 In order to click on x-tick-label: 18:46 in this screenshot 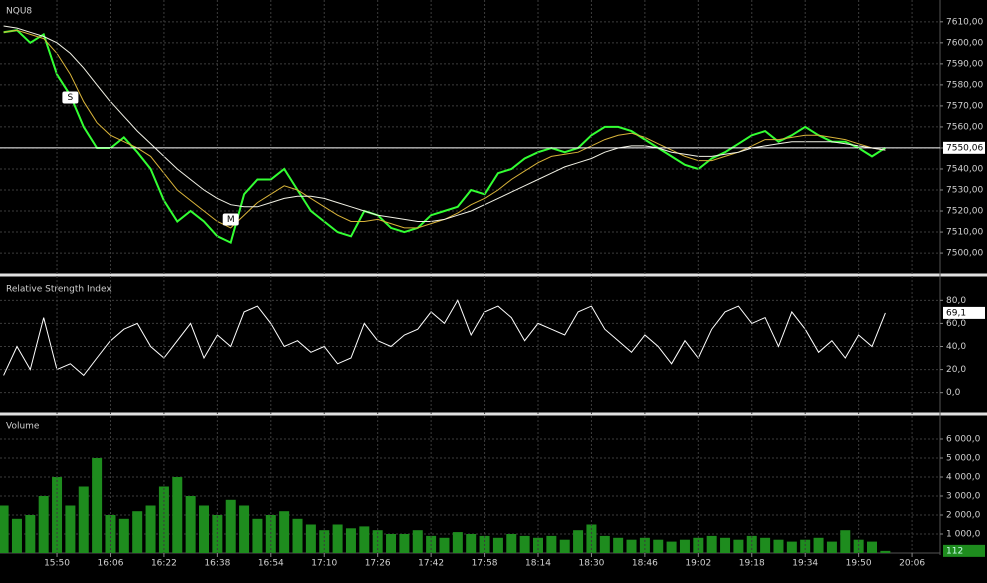, I will do `click(645, 564)`.